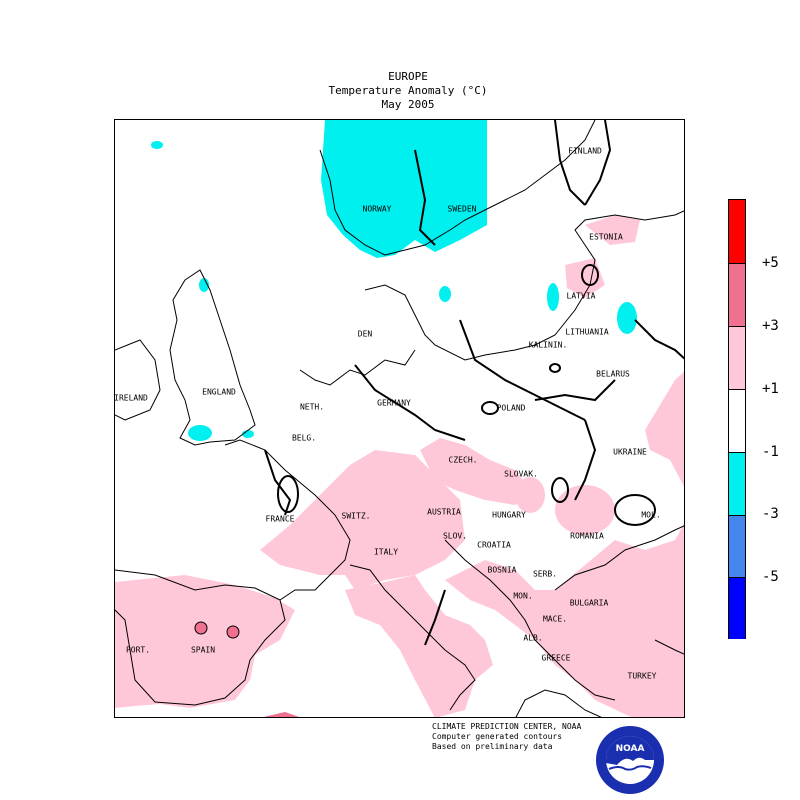  What do you see at coordinates (408, 90) in the screenshot?
I see `variable-title: Temperature Anomaly (°C)` at bounding box center [408, 90].